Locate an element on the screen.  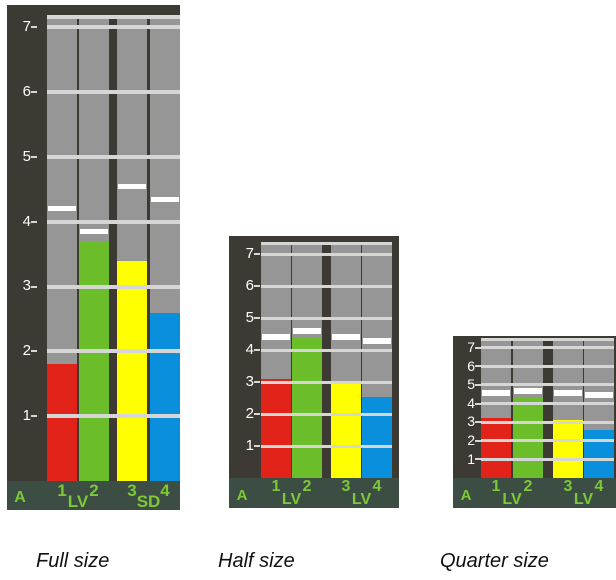
meter-quarter-size: 1 2 3 4 5 6 7 A 1 2 3 4 LV LV is located at coordinates (534, 422).